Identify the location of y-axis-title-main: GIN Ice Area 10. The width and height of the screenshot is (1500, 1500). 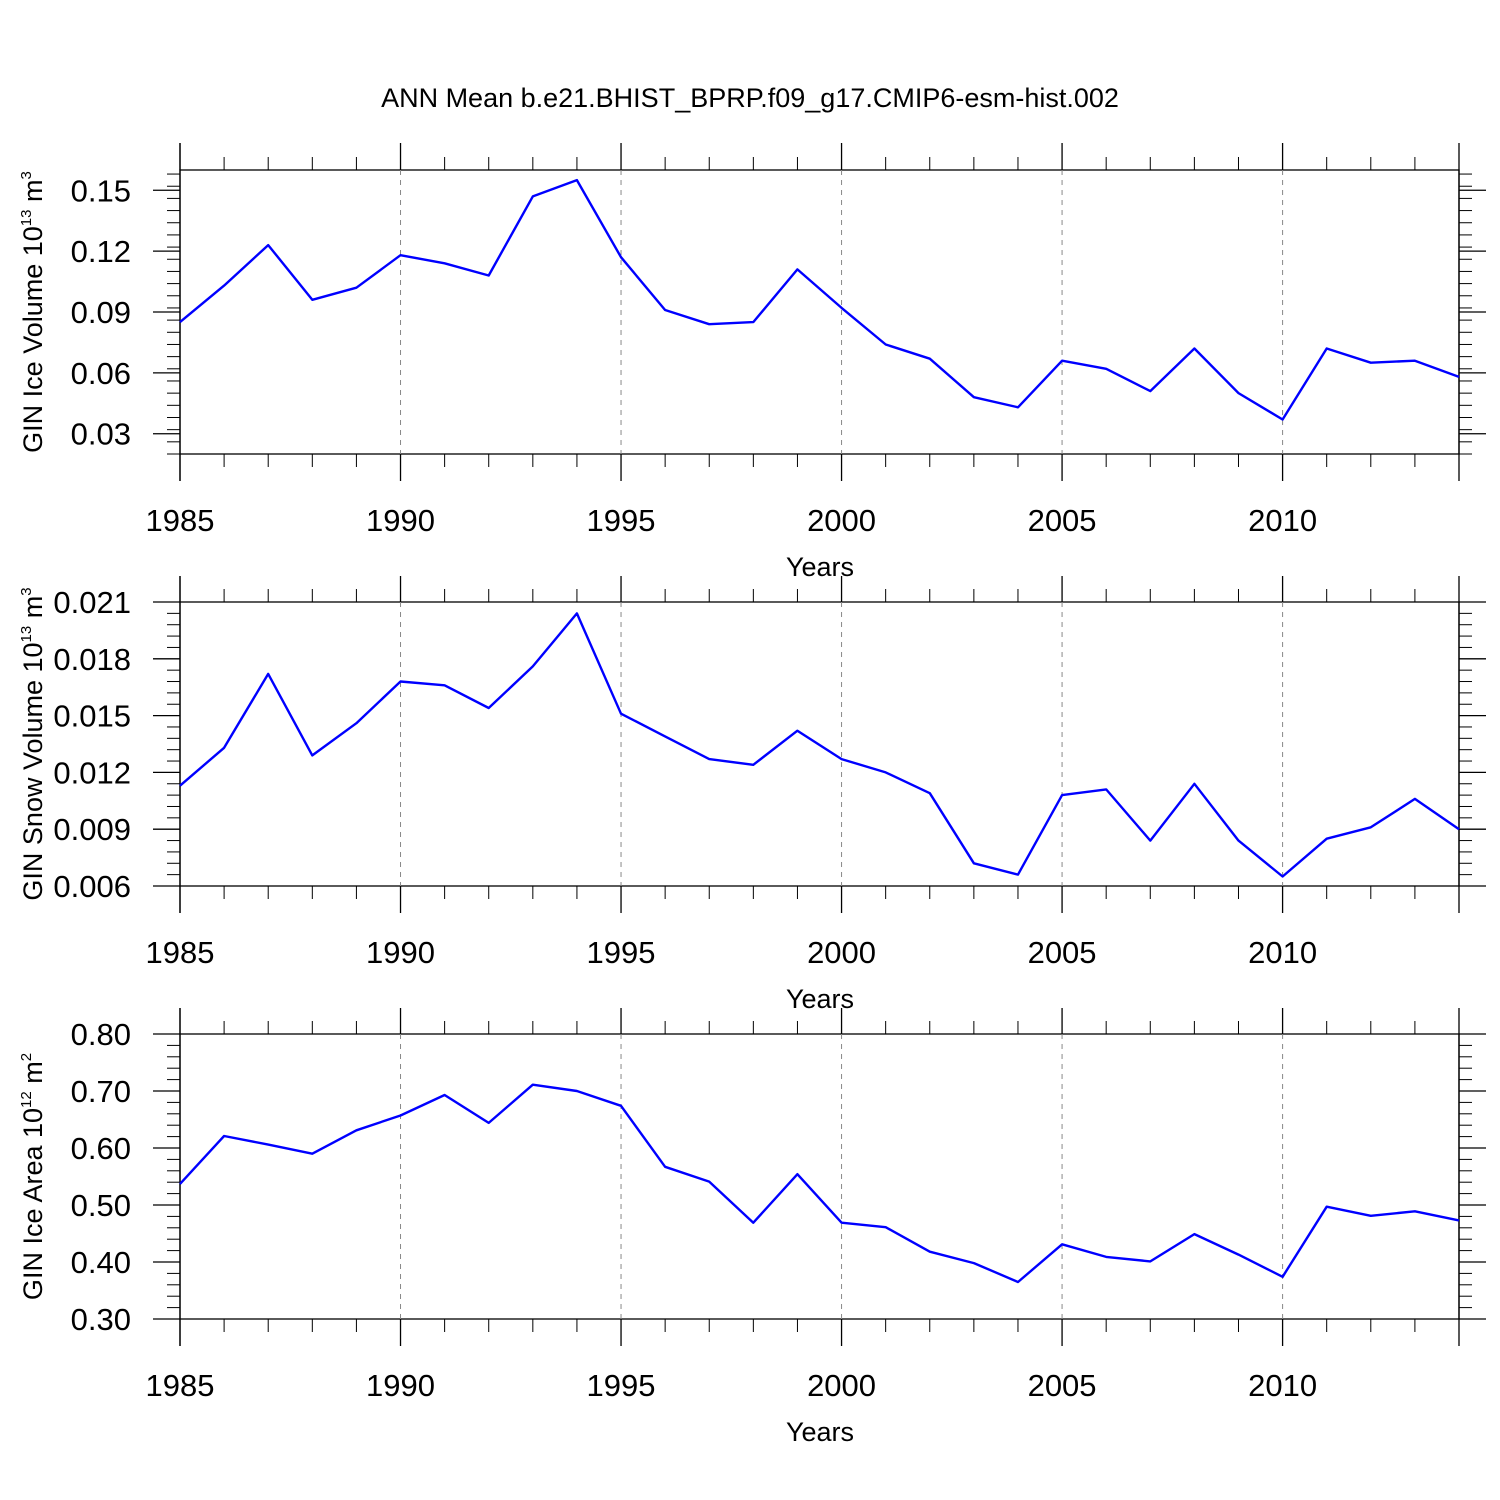
(33, 1204).